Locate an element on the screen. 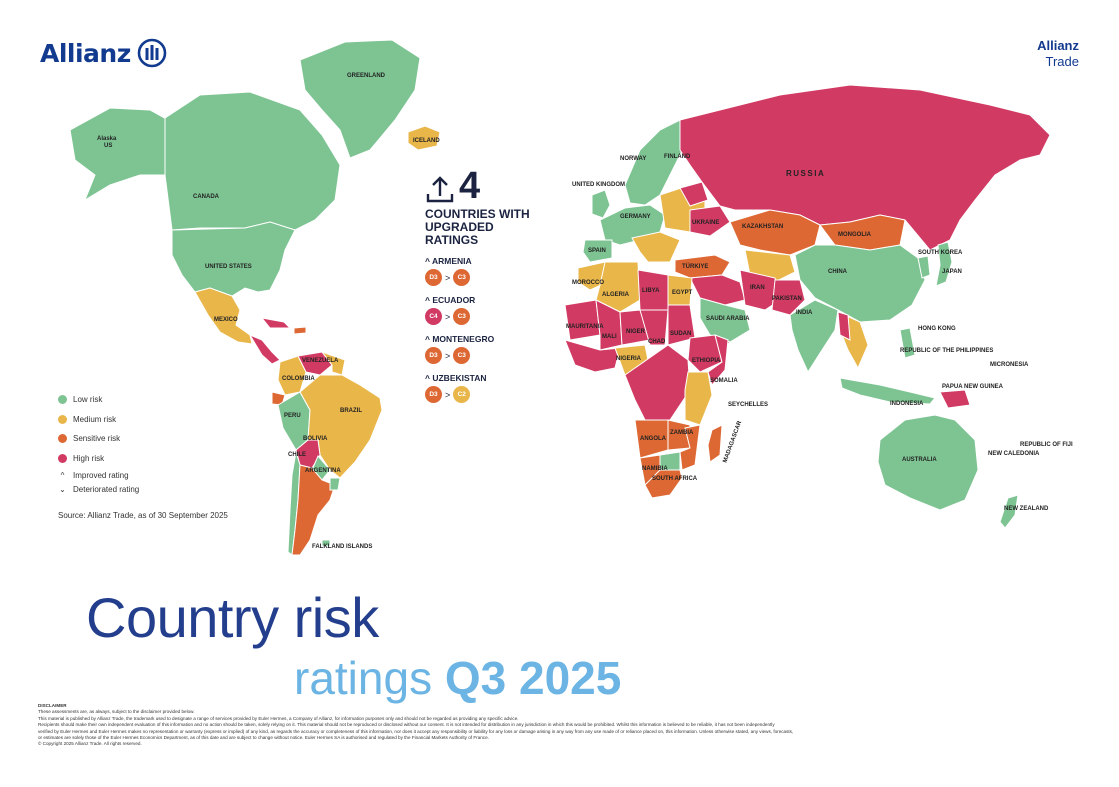  deteriorated-rating-icon: ⌄ is located at coordinates (62, 489).